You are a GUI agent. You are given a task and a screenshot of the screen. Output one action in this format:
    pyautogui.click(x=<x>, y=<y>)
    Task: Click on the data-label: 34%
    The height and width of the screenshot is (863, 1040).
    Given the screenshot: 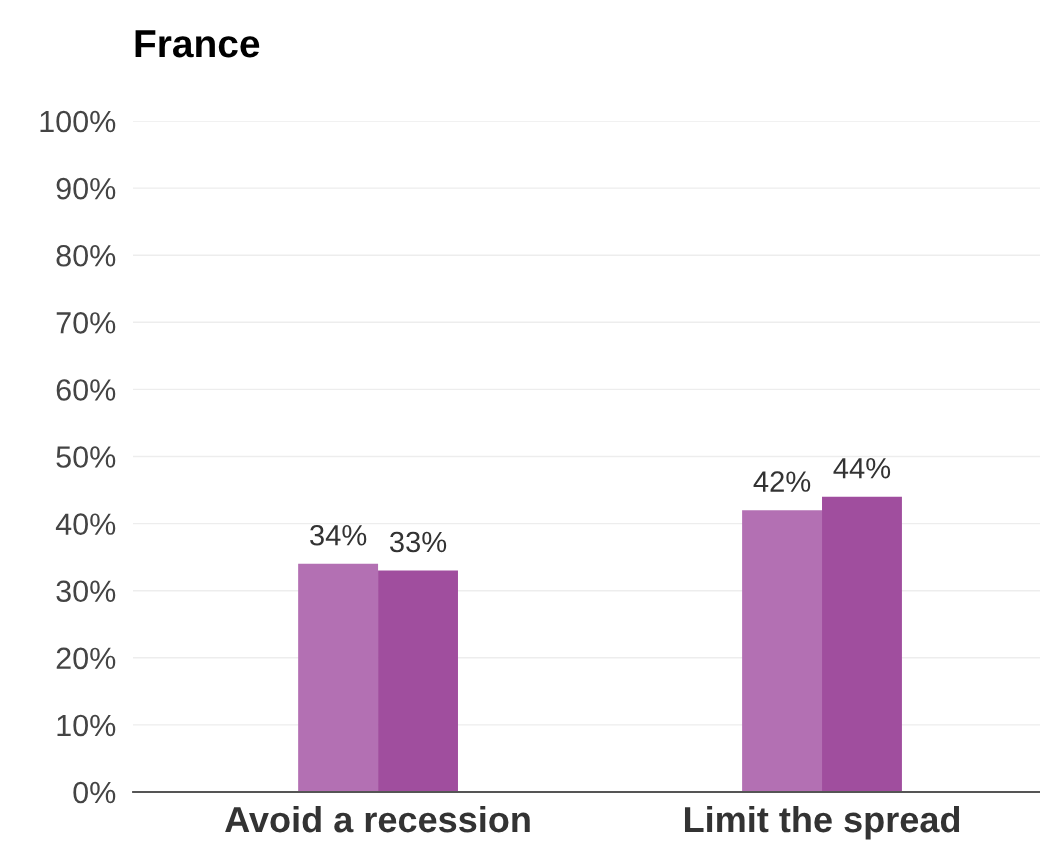 What is the action you would take?
    pyautogui.click(x=338, y=535)
    